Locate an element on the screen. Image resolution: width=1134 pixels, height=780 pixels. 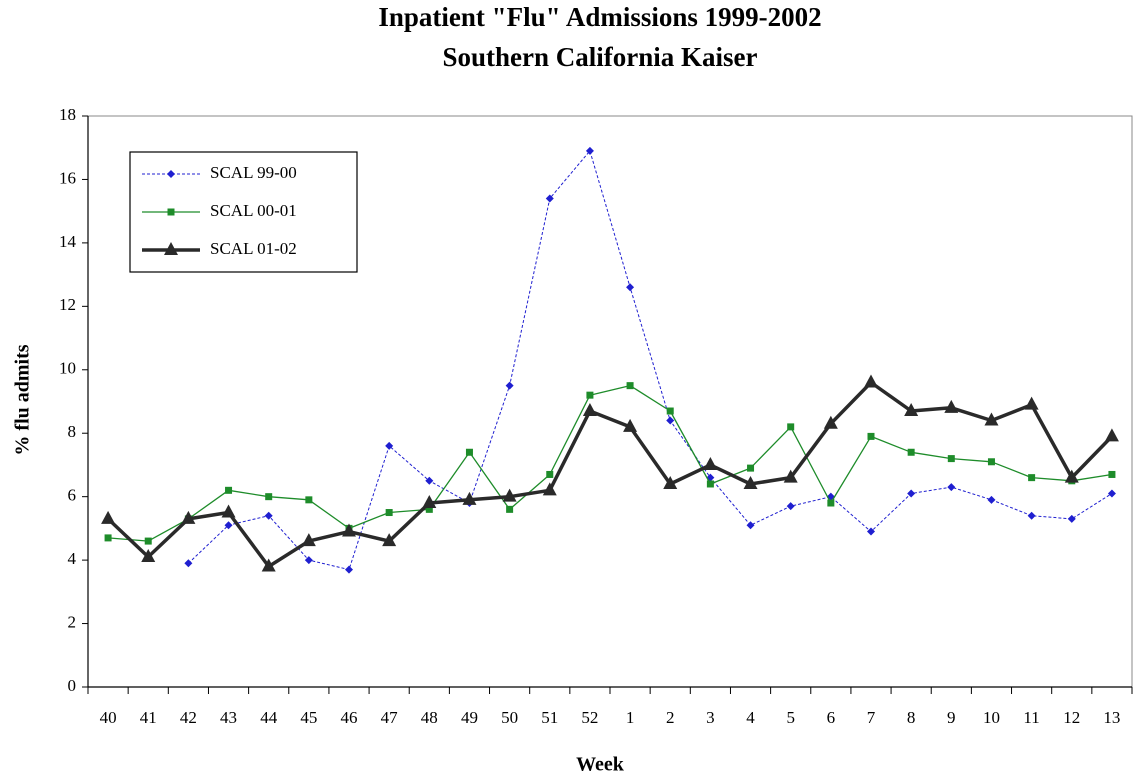
x-tick-label: 6 is located at coordinates (831, 717).